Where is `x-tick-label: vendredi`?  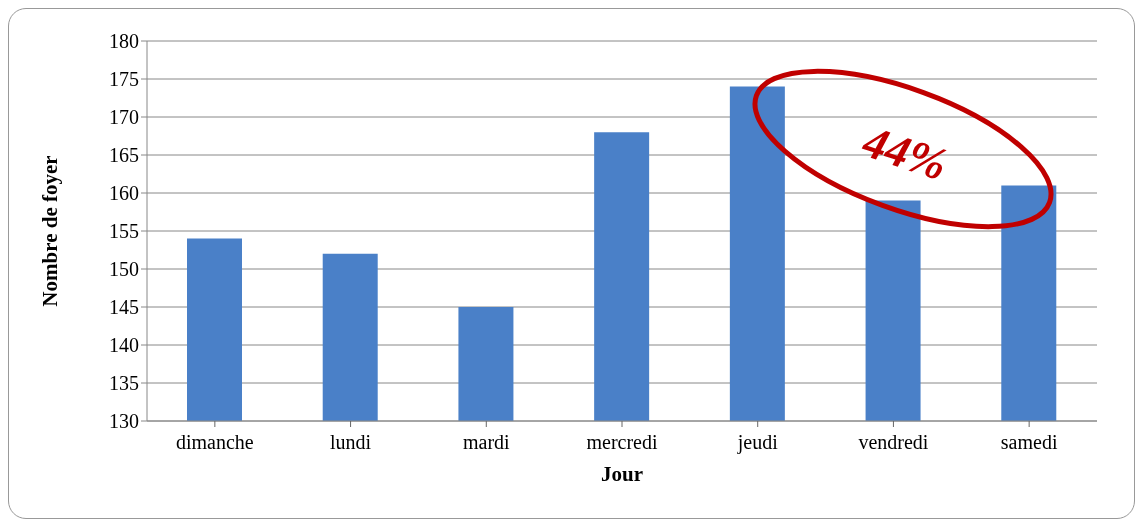 x-tick-label: vendredi is located at coordinates (893, 442).